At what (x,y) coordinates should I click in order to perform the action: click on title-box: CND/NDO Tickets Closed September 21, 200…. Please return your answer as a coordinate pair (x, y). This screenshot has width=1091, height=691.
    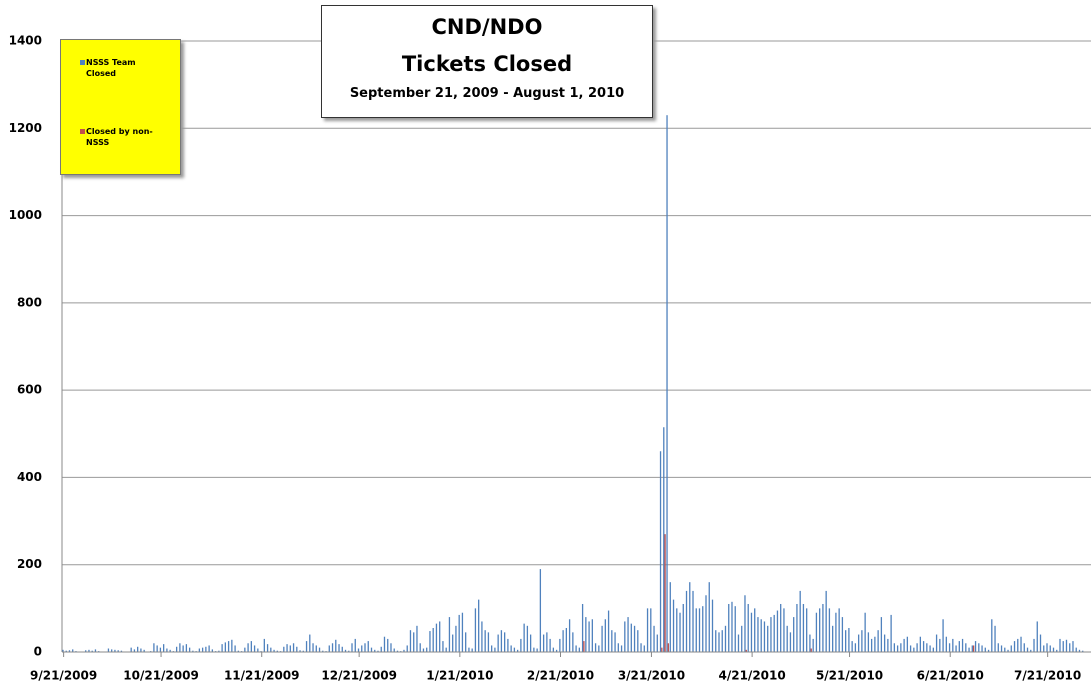
    Looking at the image, I should click on (487, 61).